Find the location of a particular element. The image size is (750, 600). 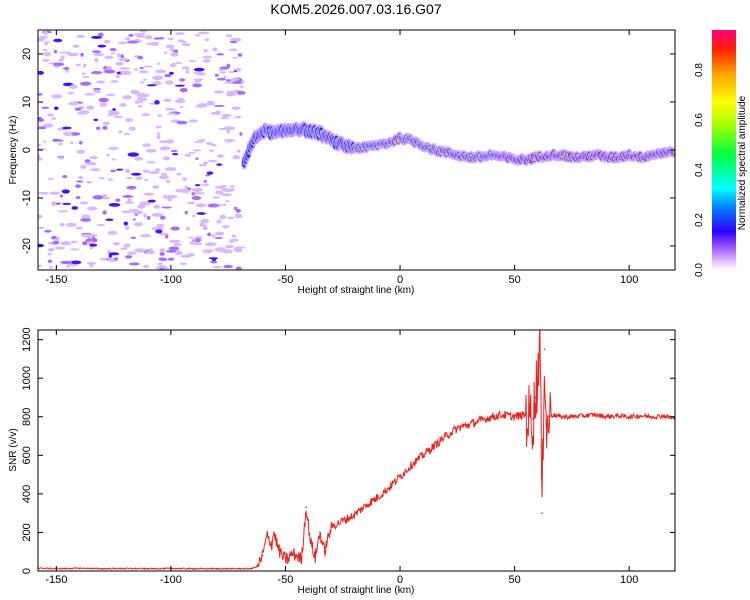

spectrogram-y-axis-label: Frequency (Hz) is located at coordinates (13, 150).